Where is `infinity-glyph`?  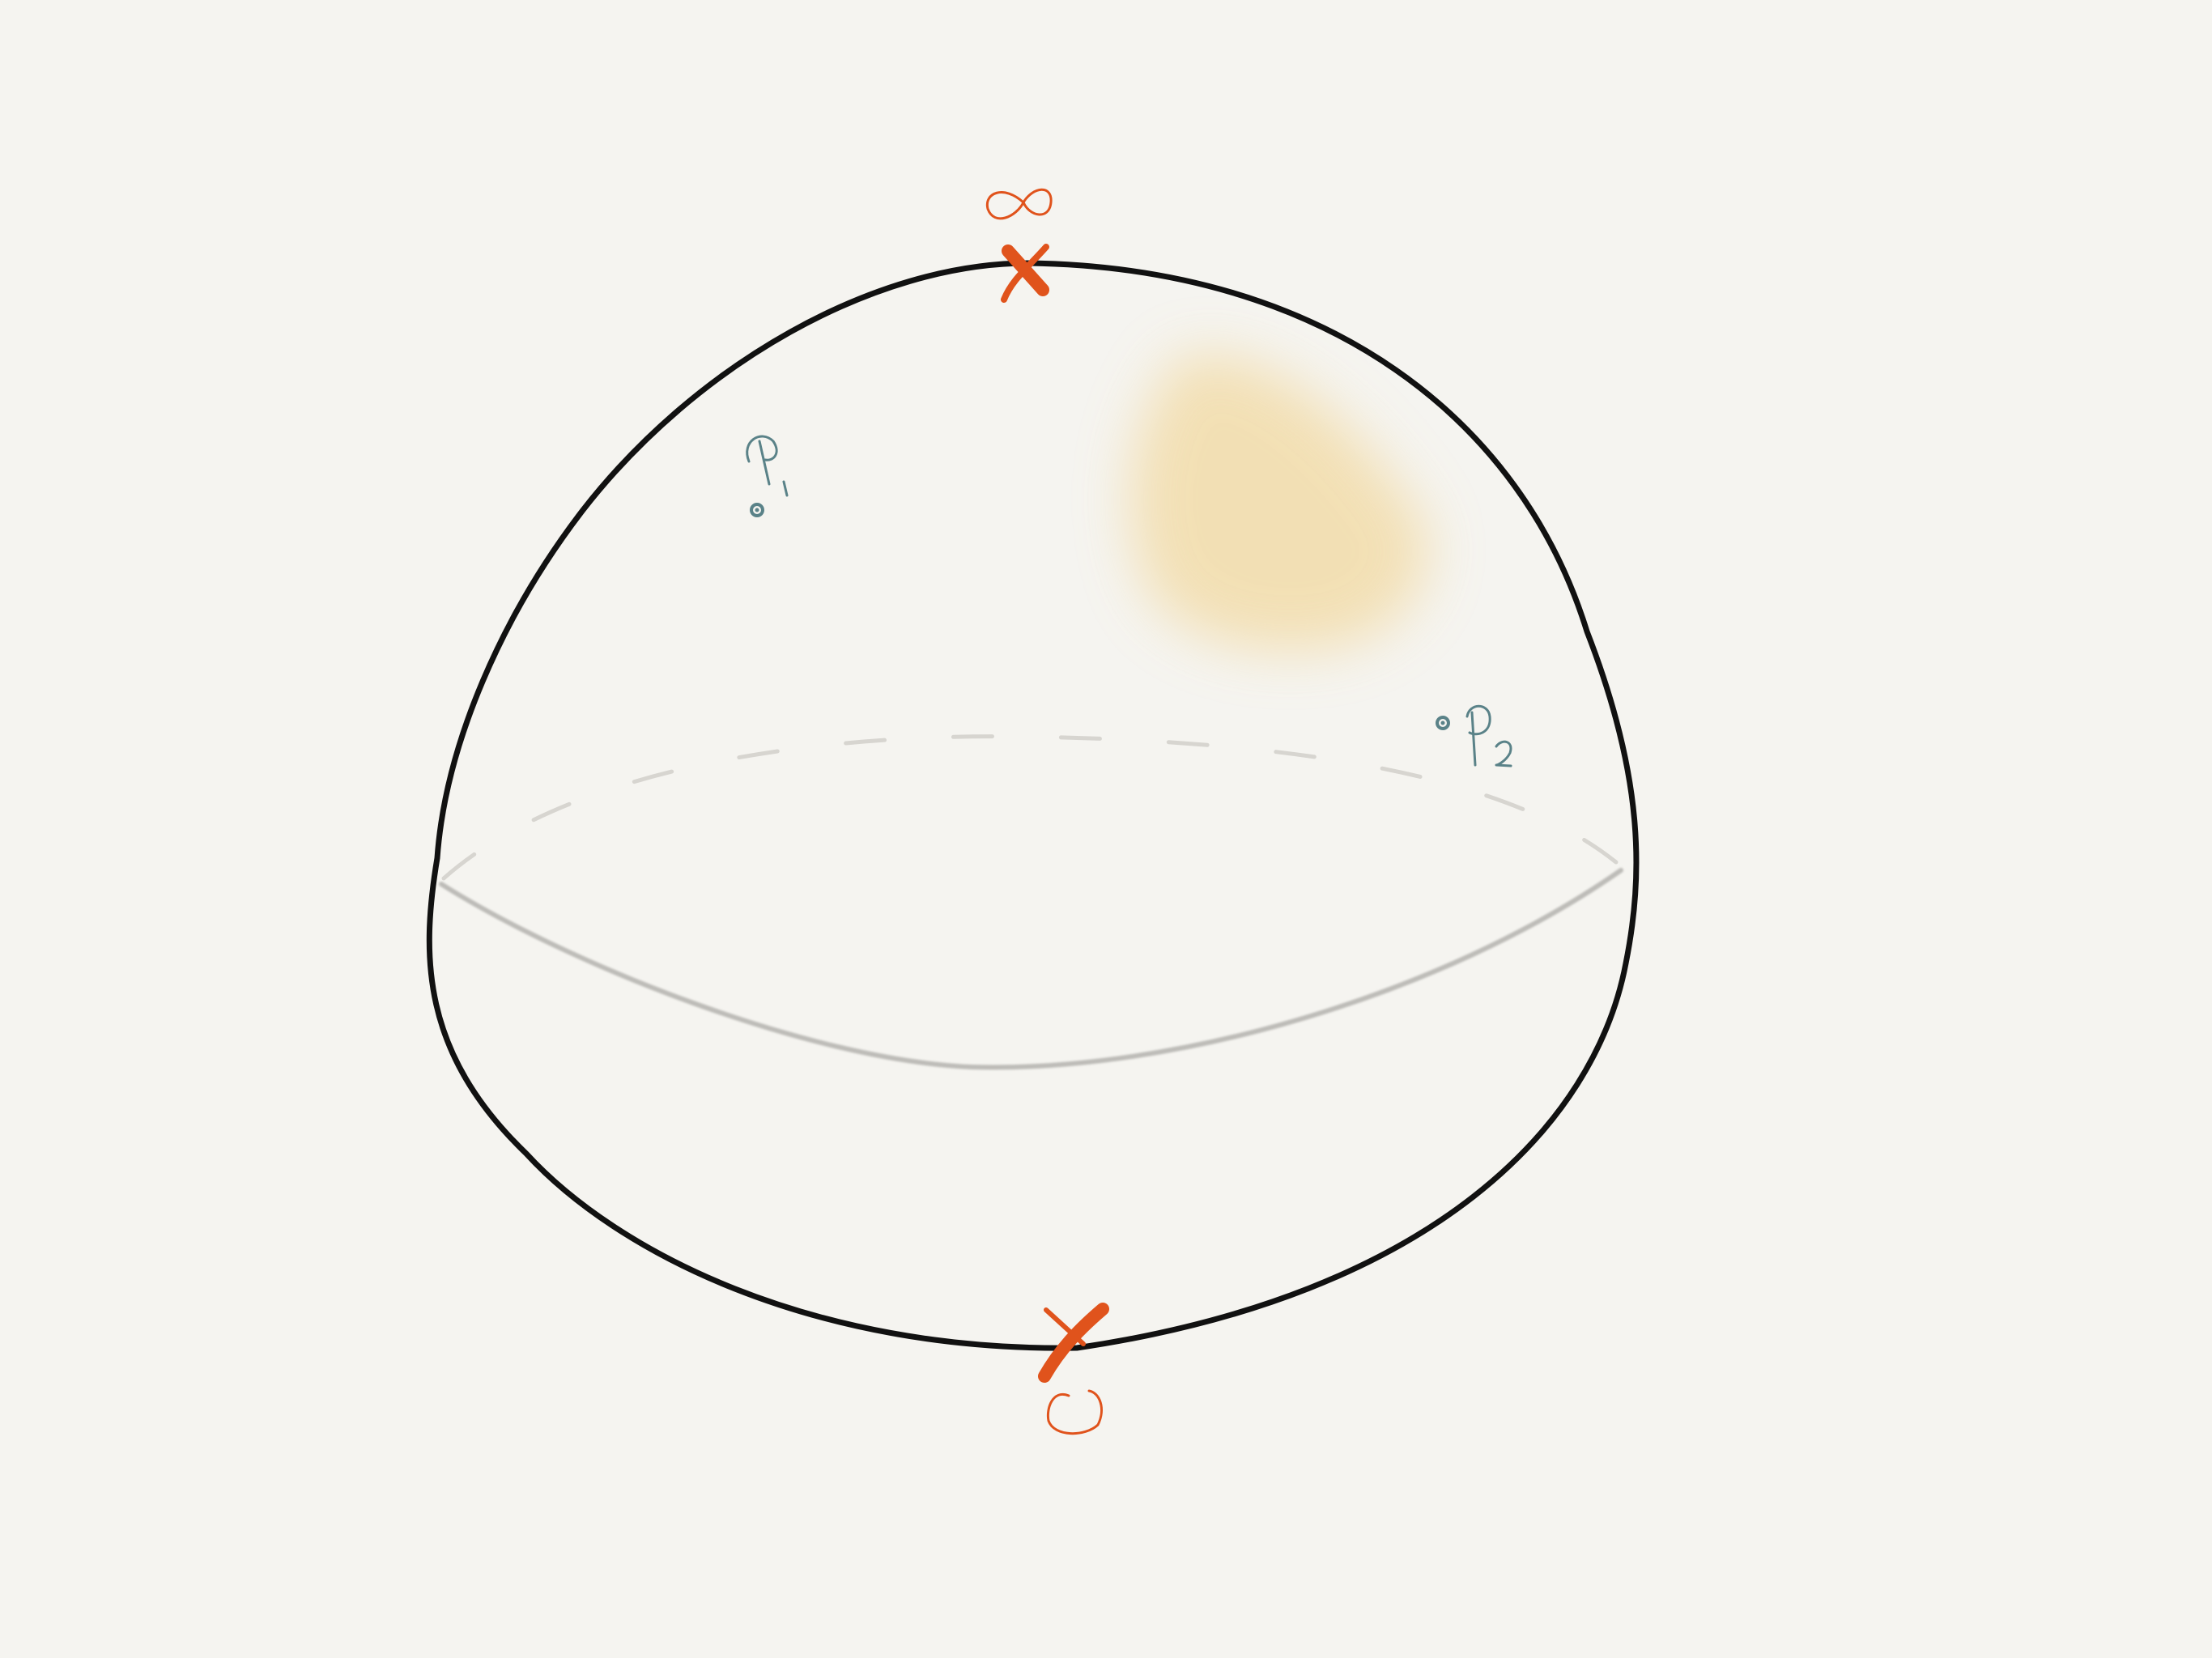 infinity-glyph is located at coordinates (1019, 204).